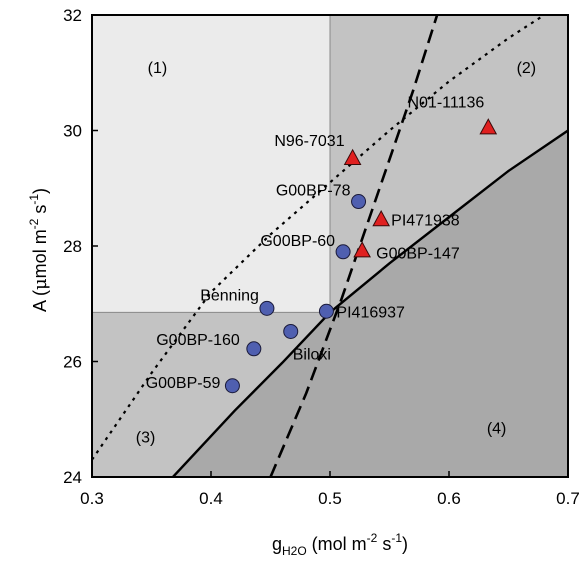 This screenshot has width=582, height=562. Describe the element at coordinates (211, 498) in the screenshot. I see `x-tick-label: 0.4` at that location.